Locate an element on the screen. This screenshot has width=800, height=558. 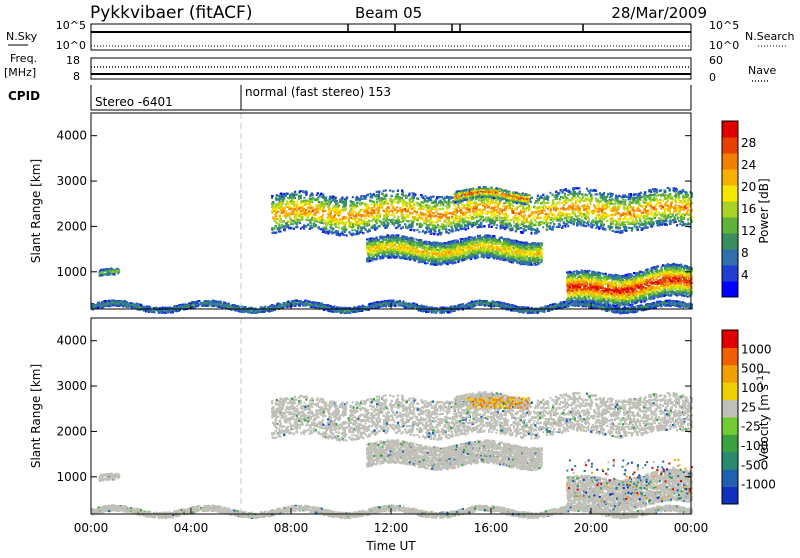
cpid-mode-stereo: Stereo -6401 is located at coordinates (134, 102).